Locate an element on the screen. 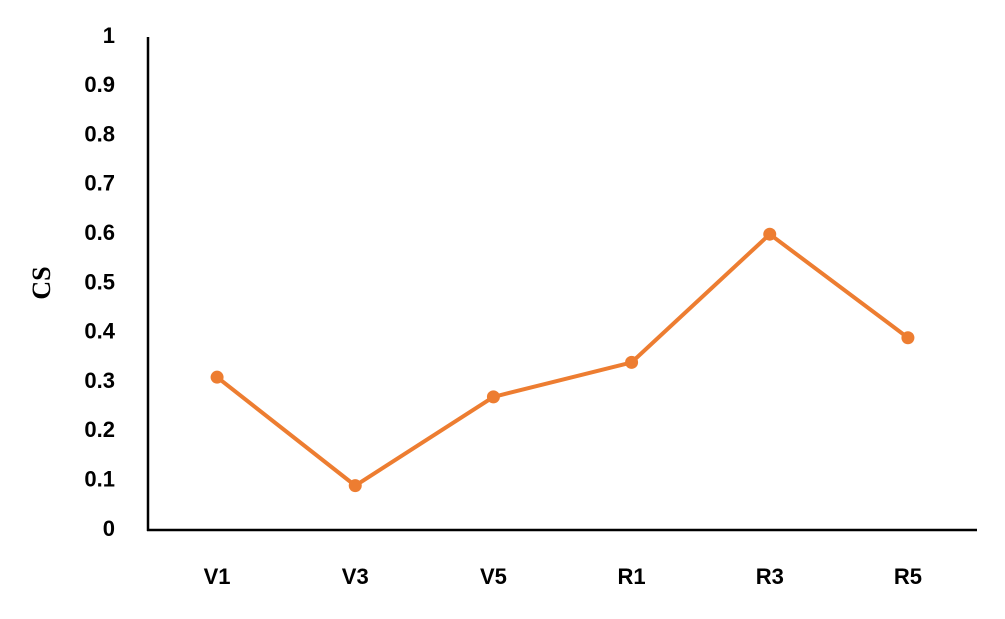 The image size is (1005, 619). x-tick-label: V5 is located at coordinates (493, 576).